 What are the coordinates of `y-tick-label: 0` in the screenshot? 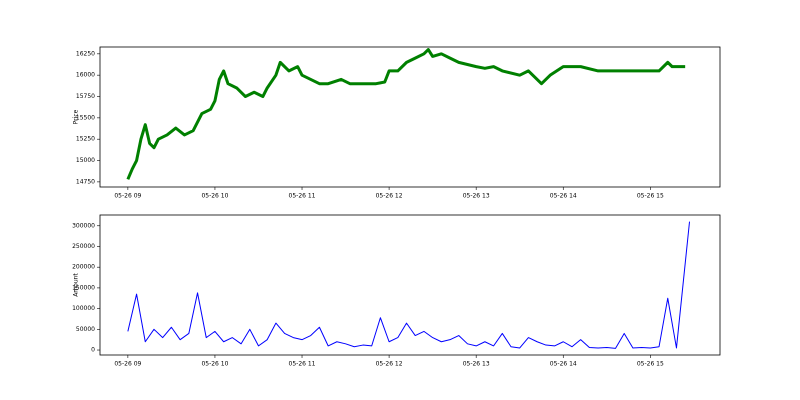 It's located at (93, 350).